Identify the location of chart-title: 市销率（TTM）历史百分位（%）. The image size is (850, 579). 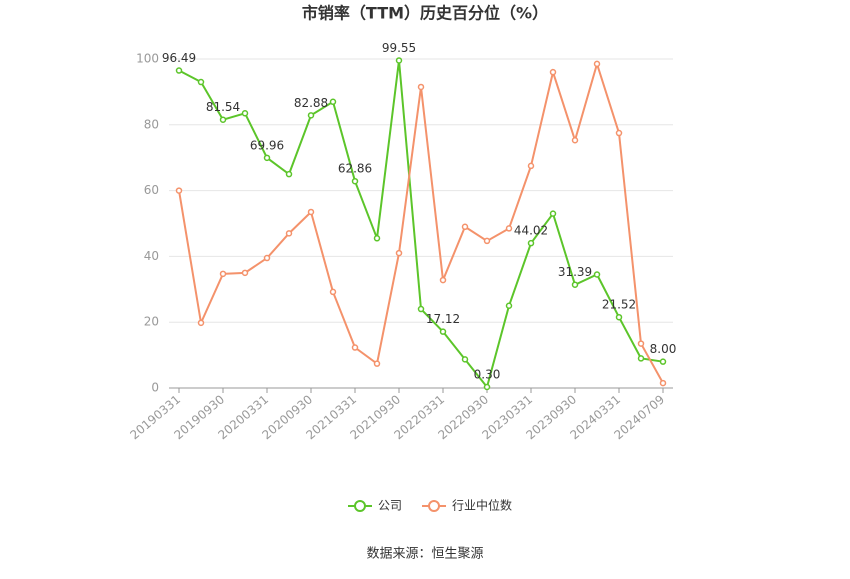
(425, 13).